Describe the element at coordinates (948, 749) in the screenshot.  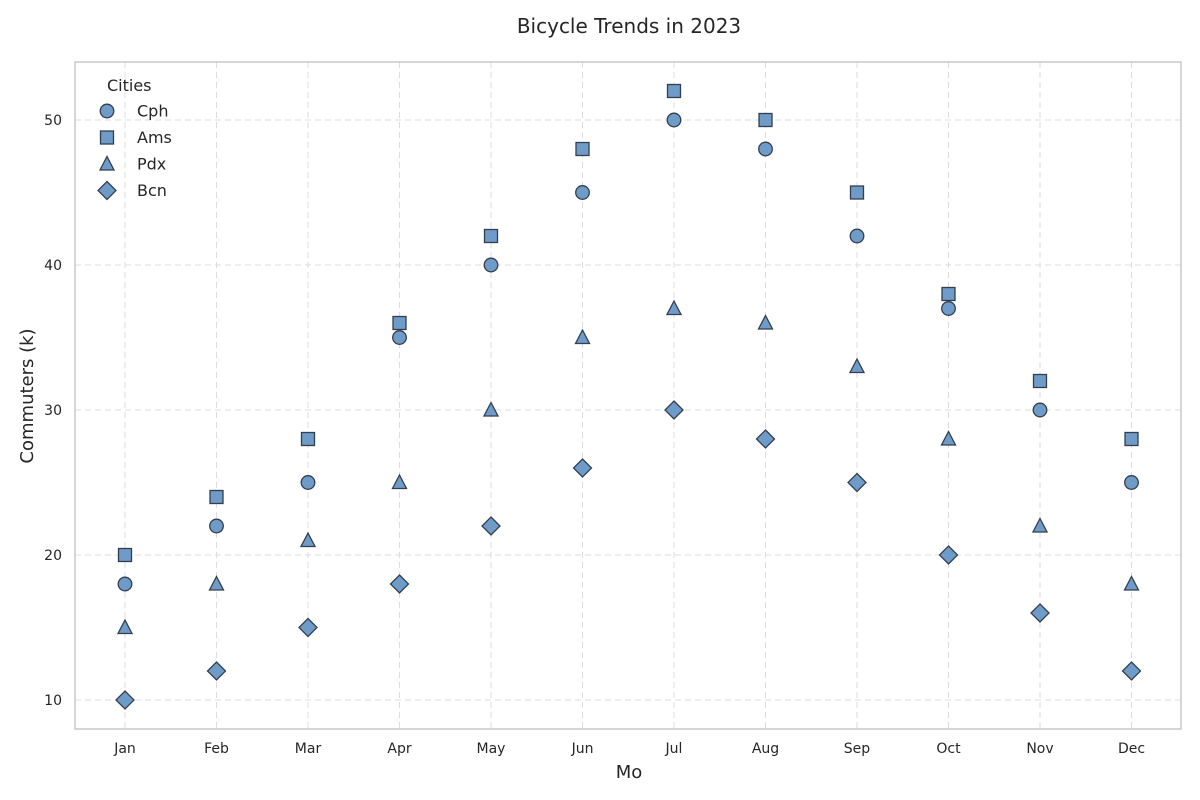
I see `x-tick-label: Oct` at that location.